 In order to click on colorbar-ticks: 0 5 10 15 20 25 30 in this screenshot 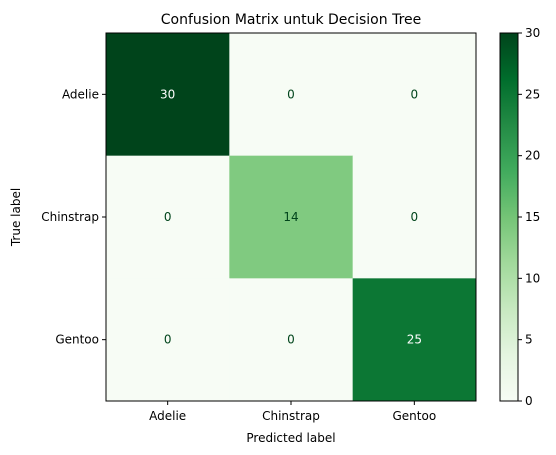, I will do `click(529, 217)`.